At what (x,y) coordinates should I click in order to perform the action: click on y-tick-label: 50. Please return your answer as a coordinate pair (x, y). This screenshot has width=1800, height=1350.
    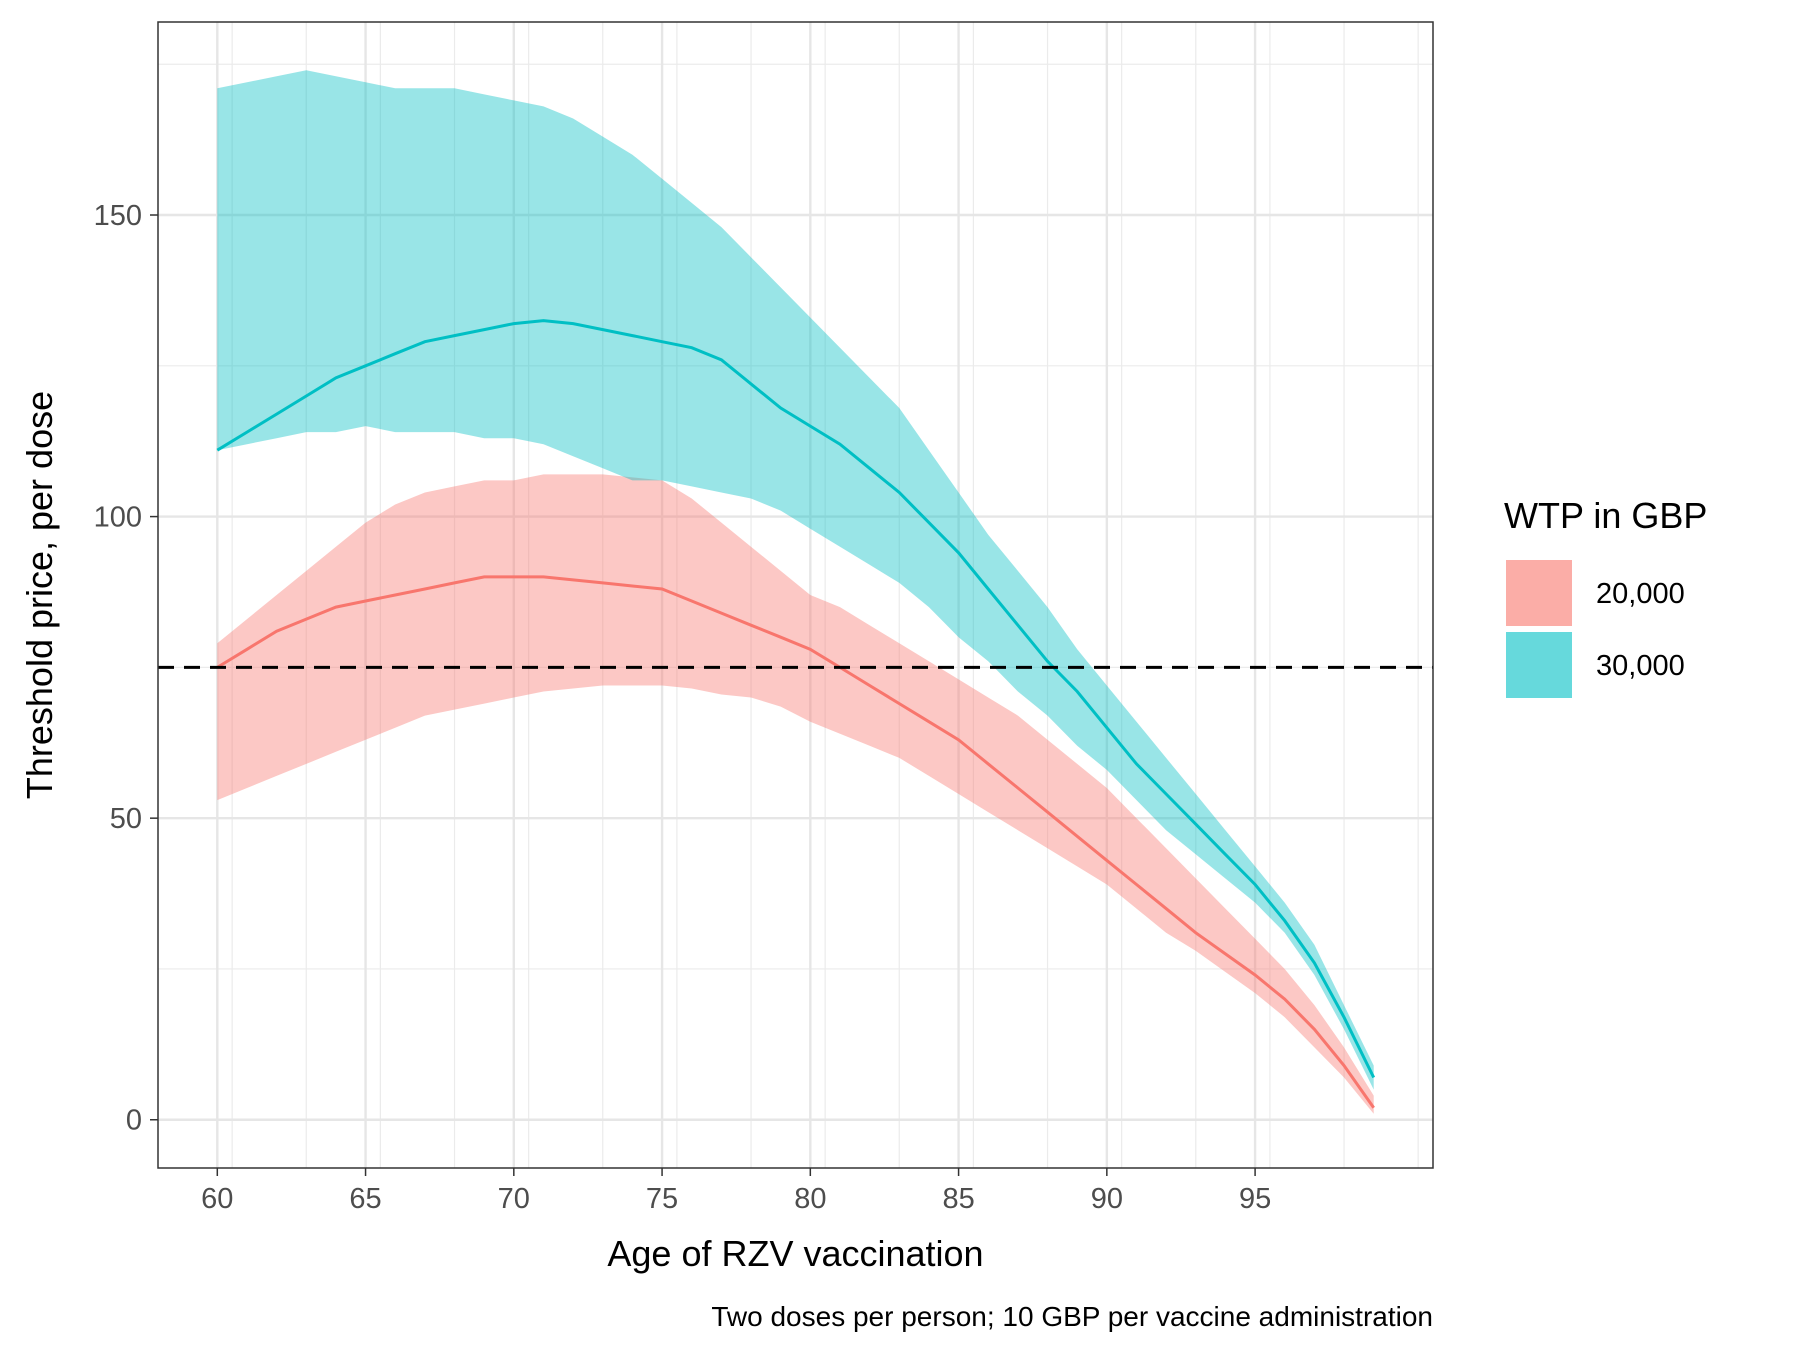
    Looking at the image, I should click on (126, 819).